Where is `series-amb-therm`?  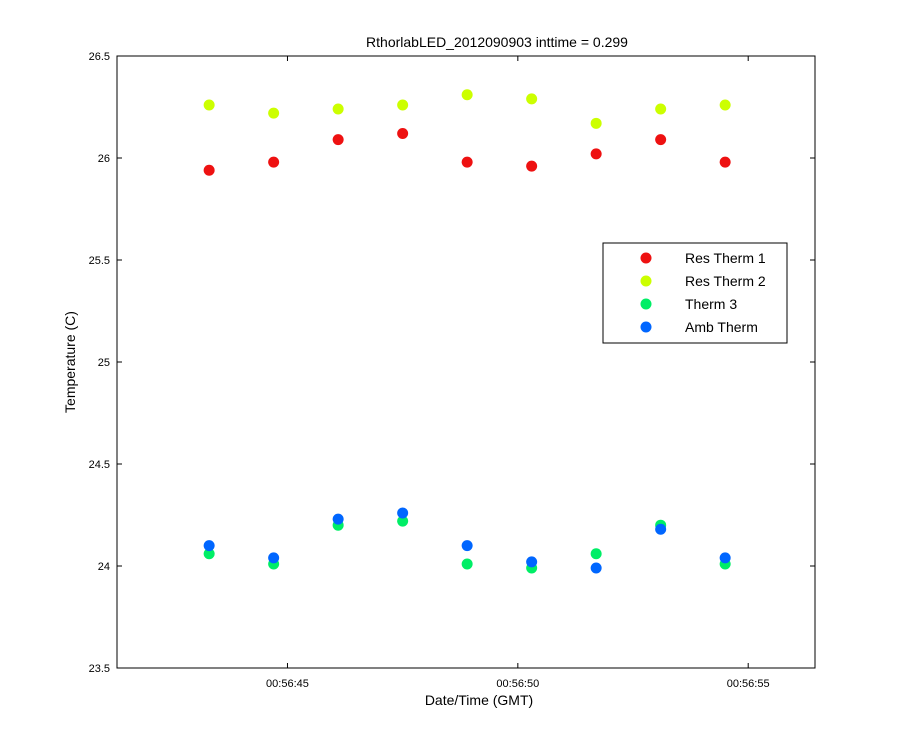
series-amb-therm is located at coordinates (467, 540).